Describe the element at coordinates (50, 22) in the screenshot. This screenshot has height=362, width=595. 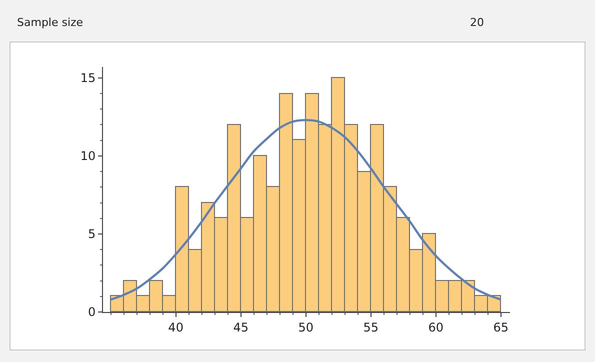
I see `text: Sample size` at that location.